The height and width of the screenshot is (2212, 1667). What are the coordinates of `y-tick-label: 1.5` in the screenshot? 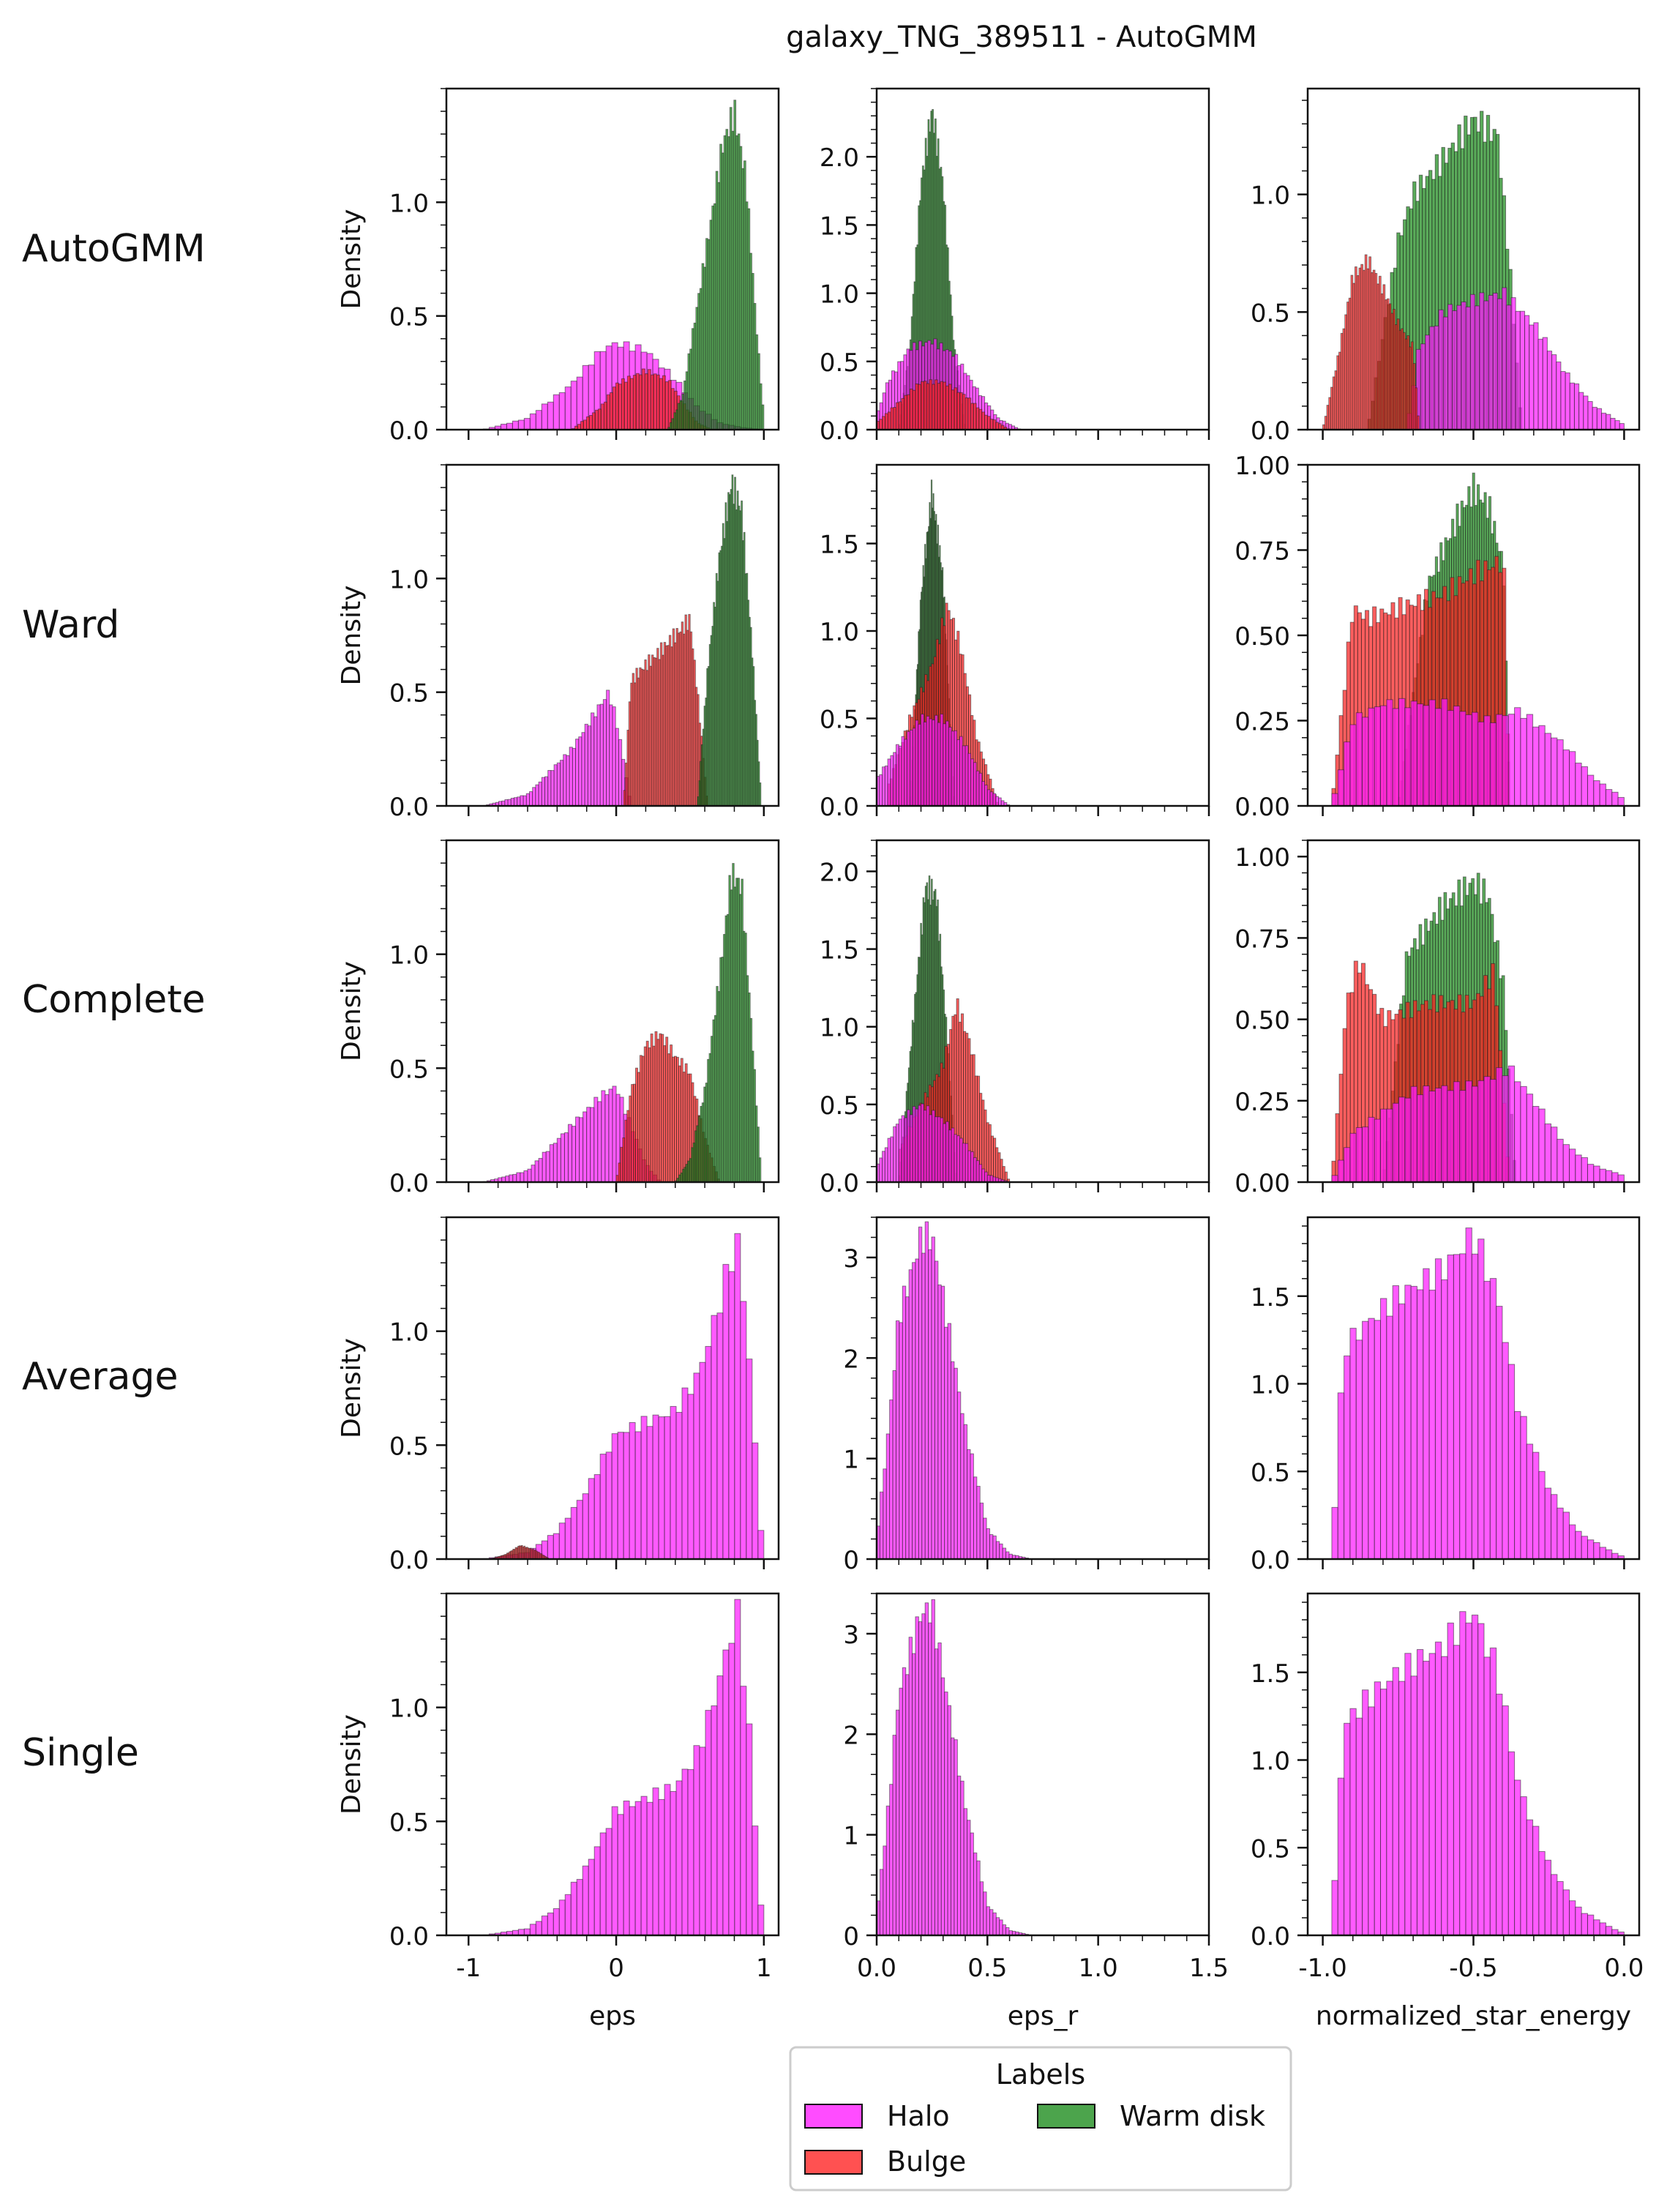 It's located at (1270, 1674).